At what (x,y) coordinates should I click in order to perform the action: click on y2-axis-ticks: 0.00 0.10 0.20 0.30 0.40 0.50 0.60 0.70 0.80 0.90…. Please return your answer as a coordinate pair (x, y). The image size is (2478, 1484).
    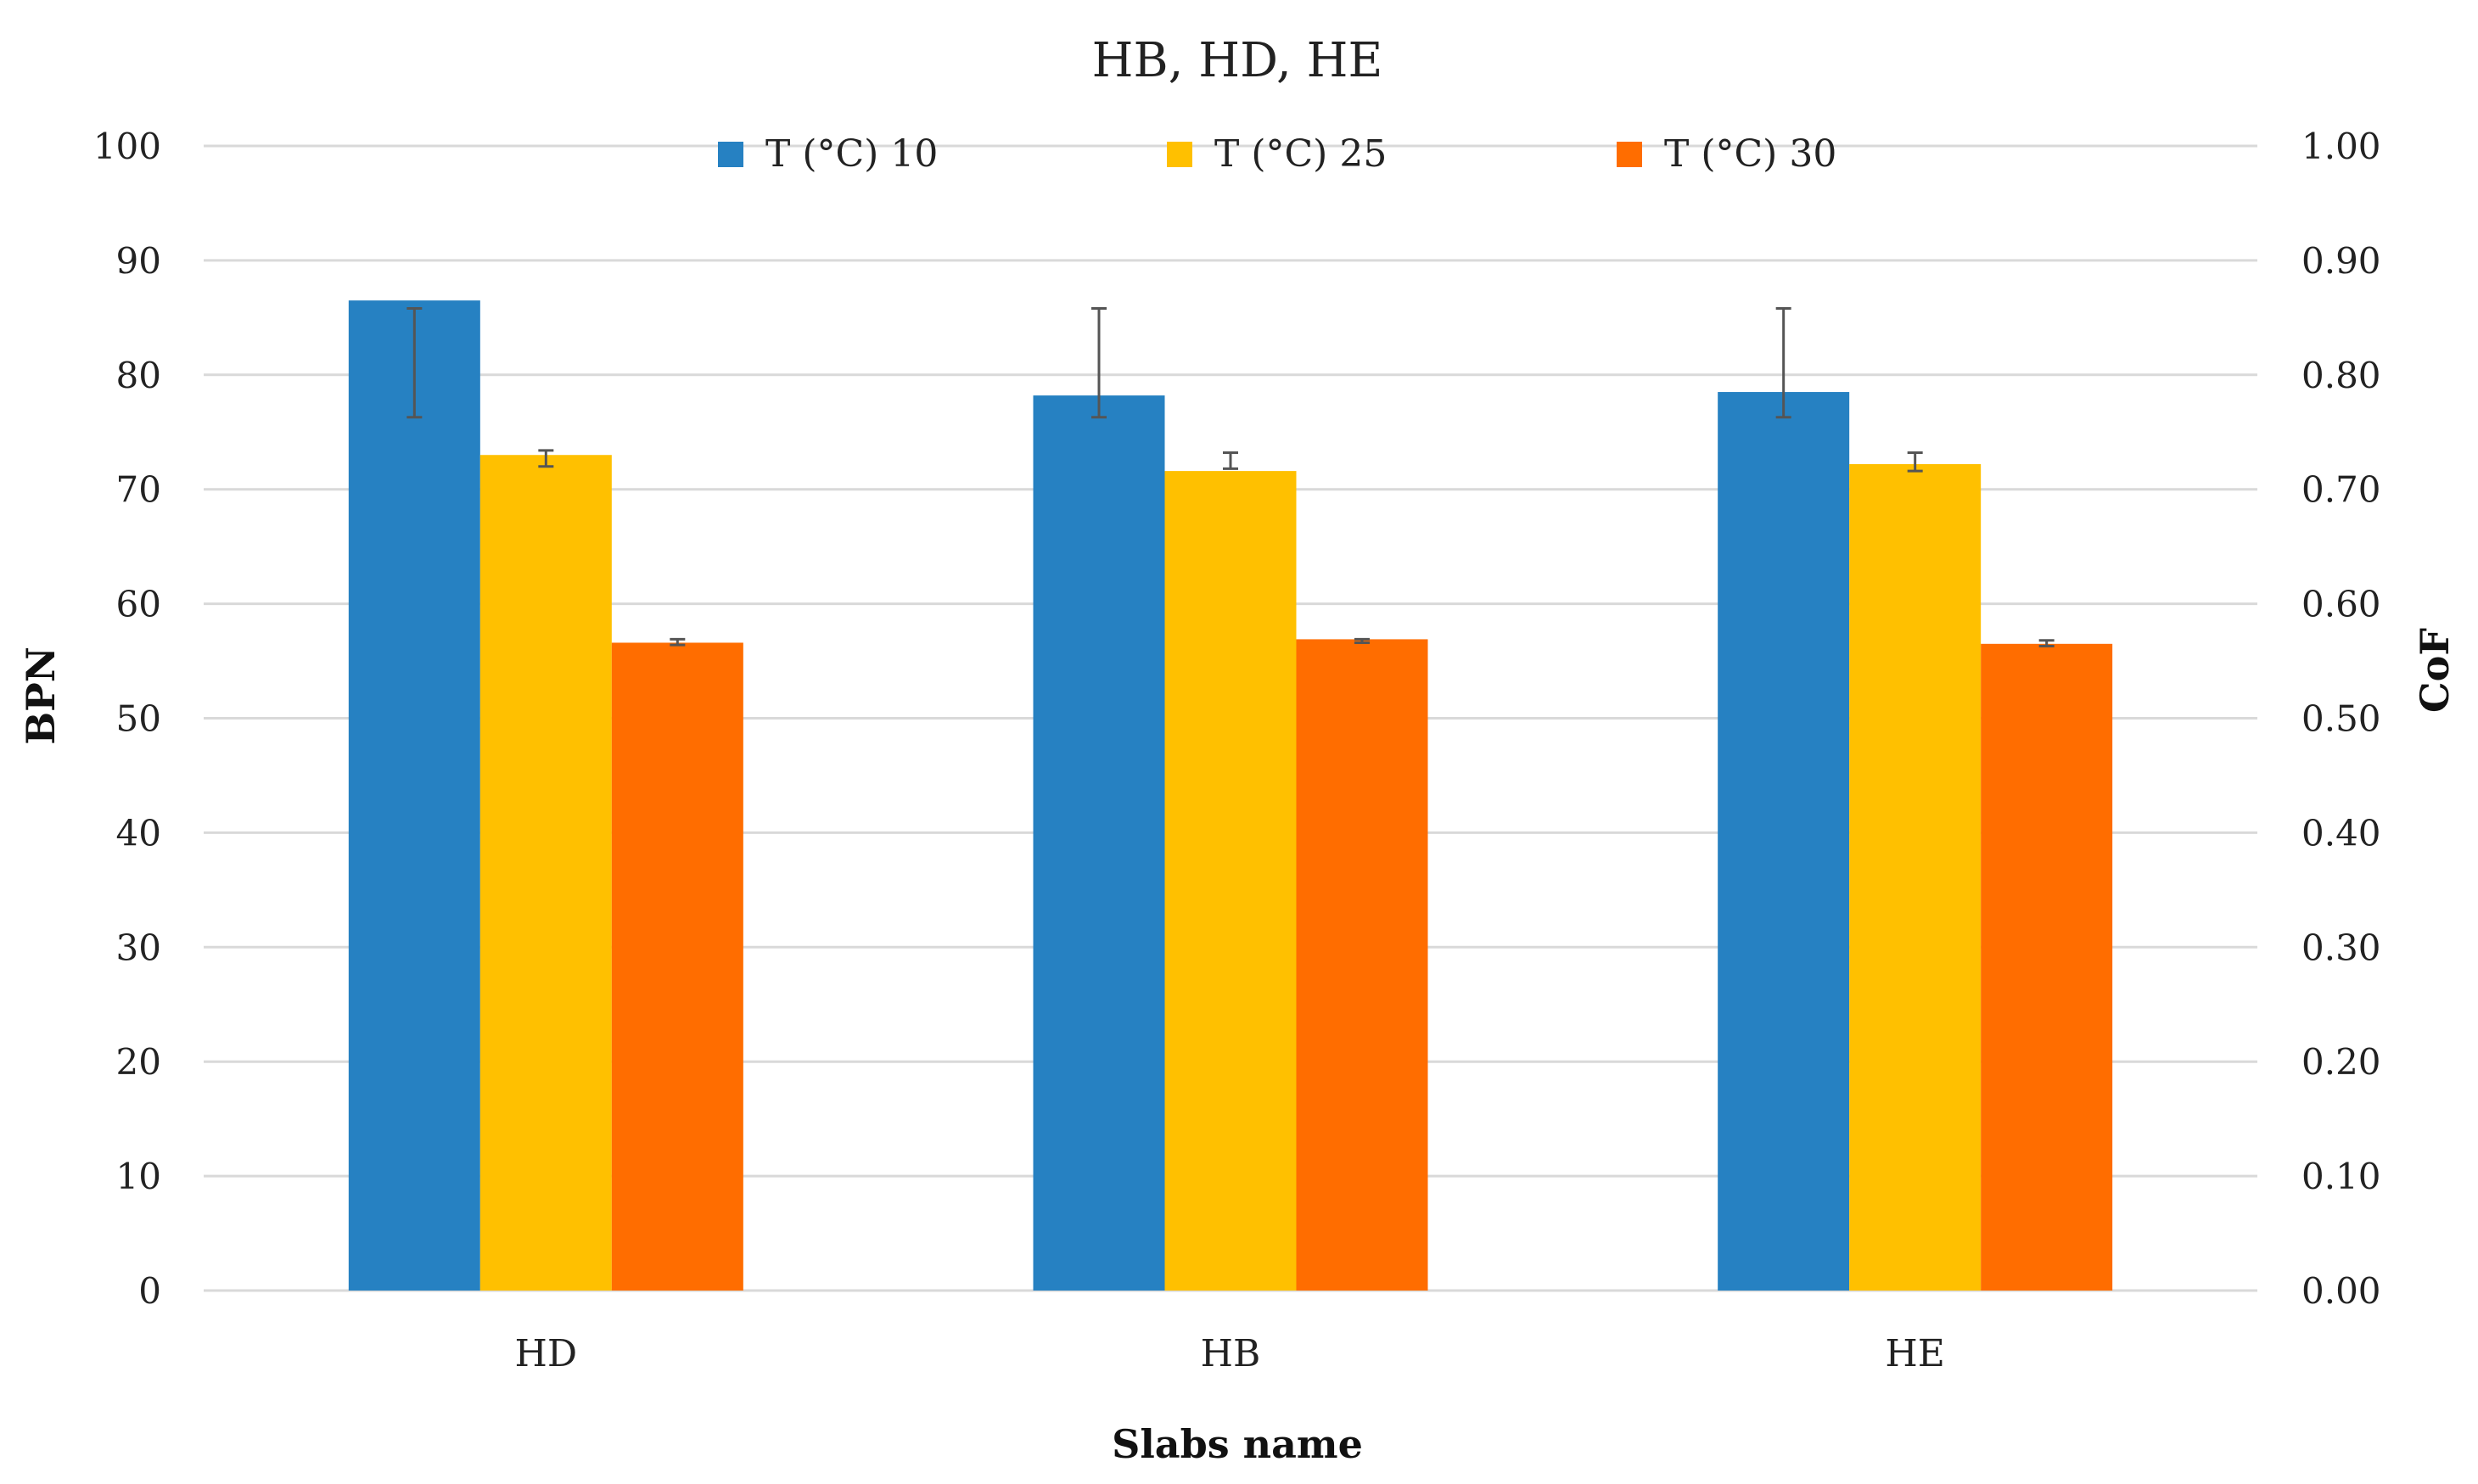
    Looking at the image, I should click on (2341, 719).